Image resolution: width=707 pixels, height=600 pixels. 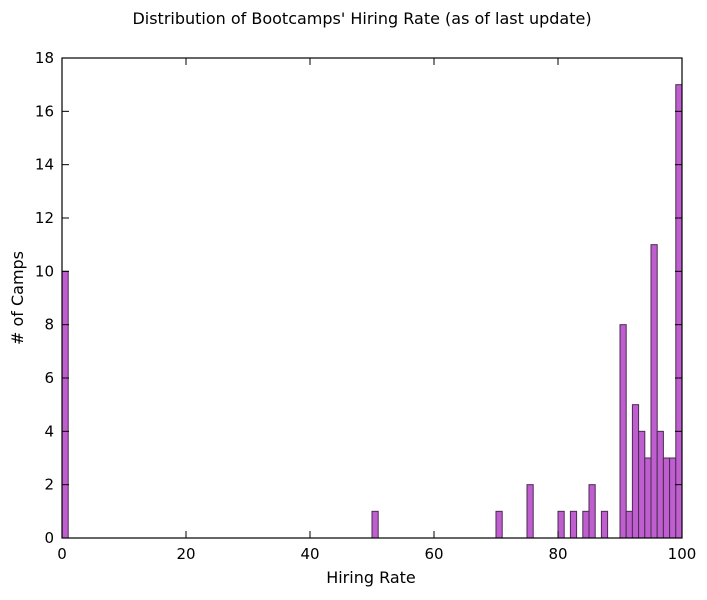 I want to click on x-tick-label: 0, so click(x=62, y=554).